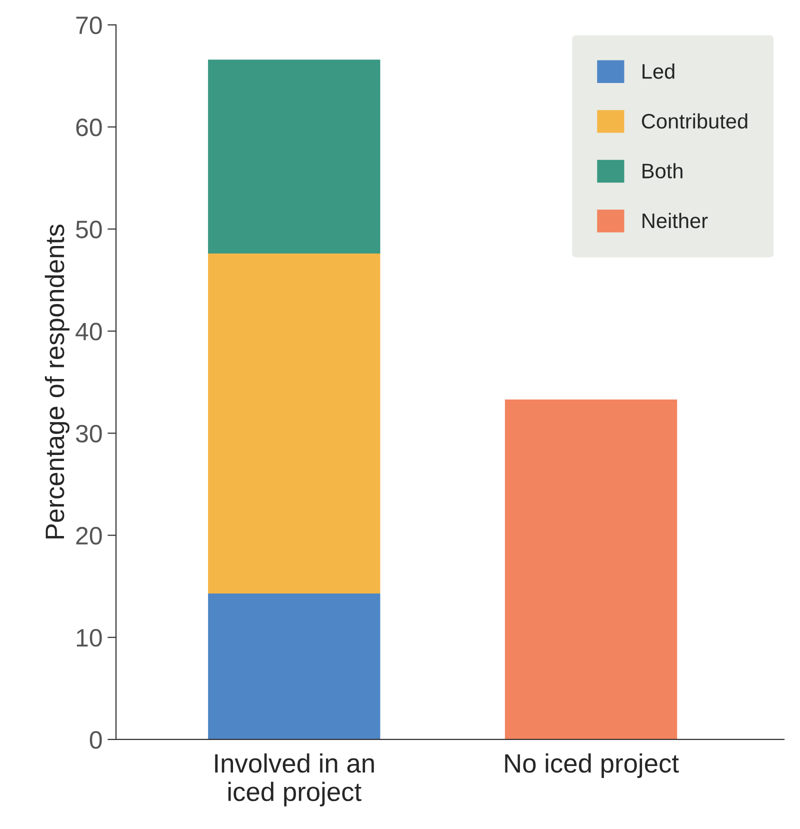  Describe the element at coordinates (89, 25) in the screenshot. I see `y-tick-label: 70` at that location.